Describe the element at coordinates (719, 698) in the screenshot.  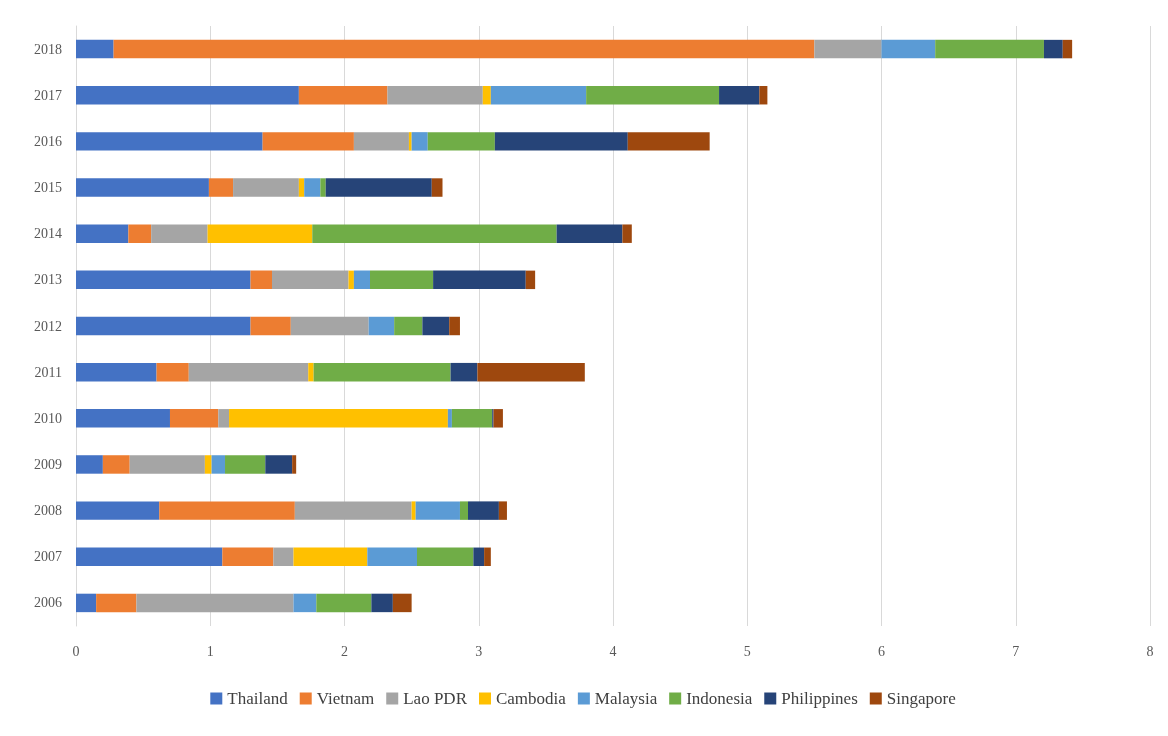
I see `legend-label: Indonesia` at that location.